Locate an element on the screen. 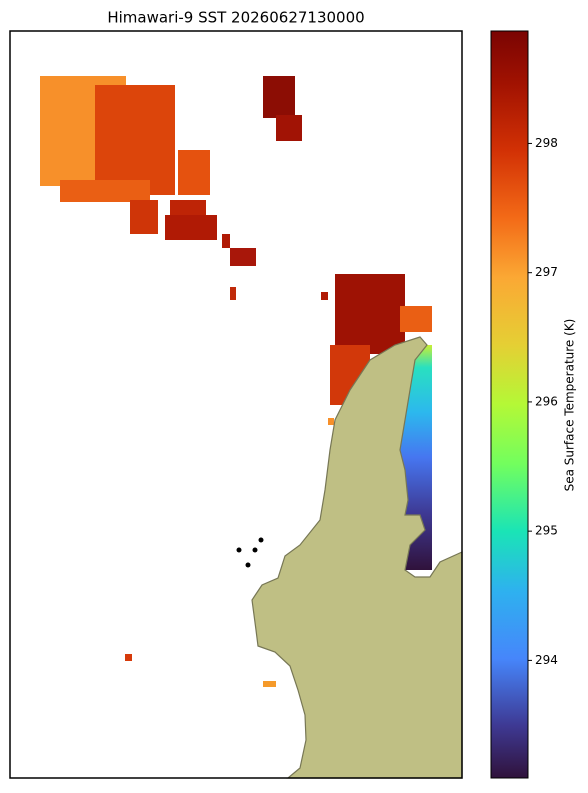 The height and width of the screenshot is (793, 588). colorbar is located at coordinates (509, 404).